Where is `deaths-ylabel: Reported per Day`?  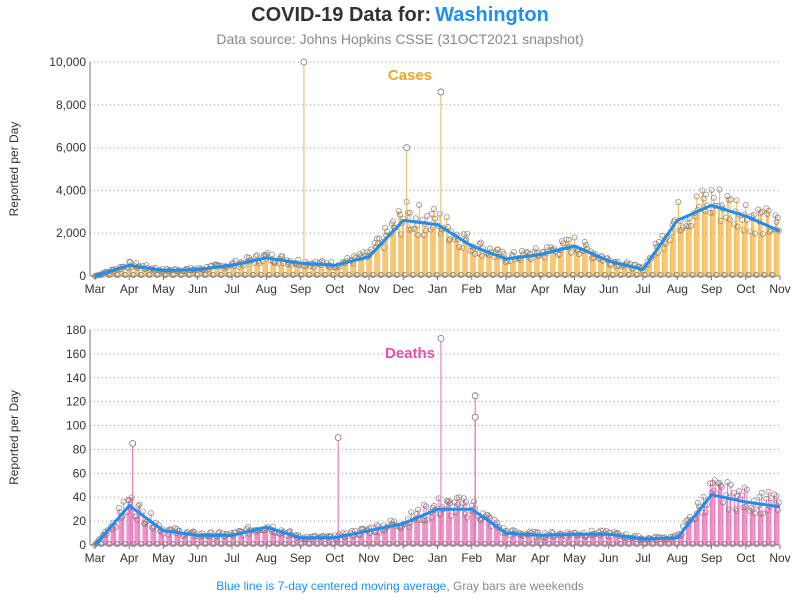 deaths-ylabel: Reported per Day is located at coordinates (14, 437).